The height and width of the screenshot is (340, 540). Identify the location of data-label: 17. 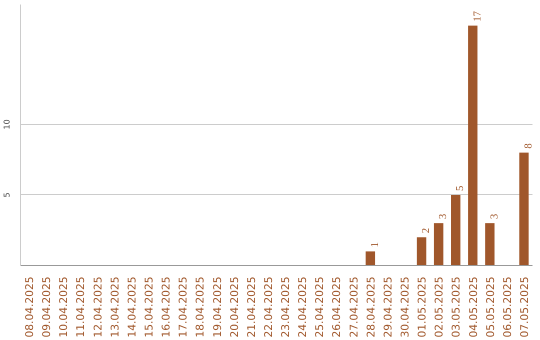
(478, 16).